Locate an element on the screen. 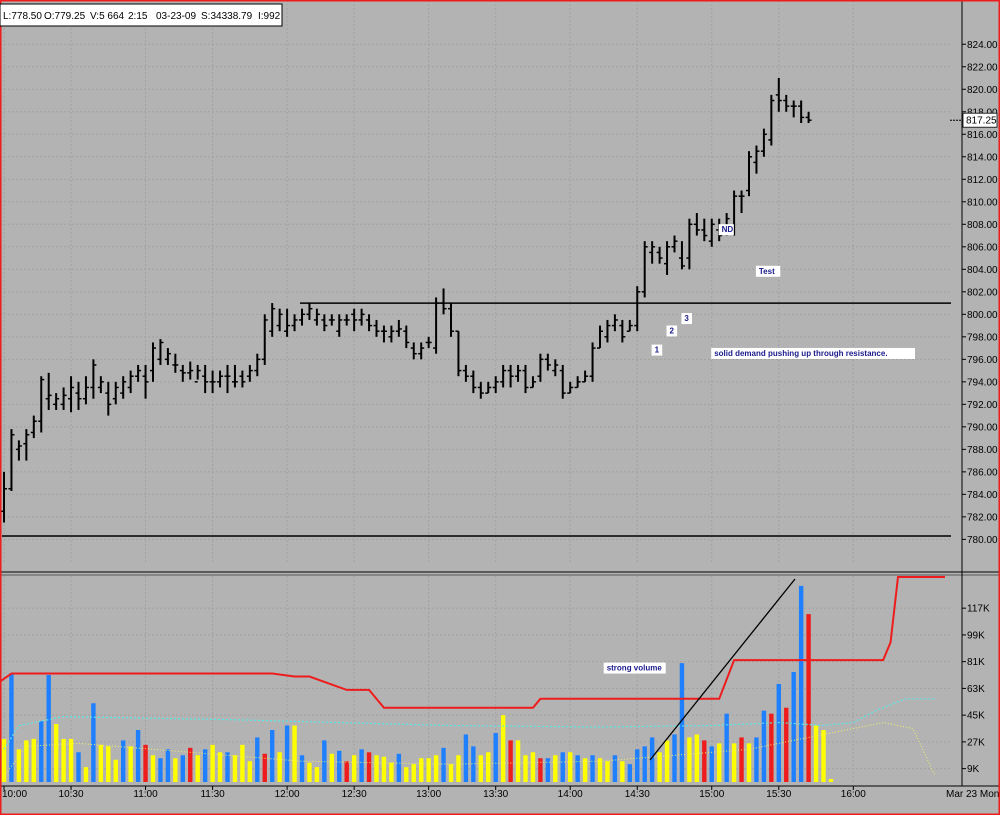 This screenshot has height=815, width=1000. time-tick-label: 13:30 is located at coordinates (495, 794).